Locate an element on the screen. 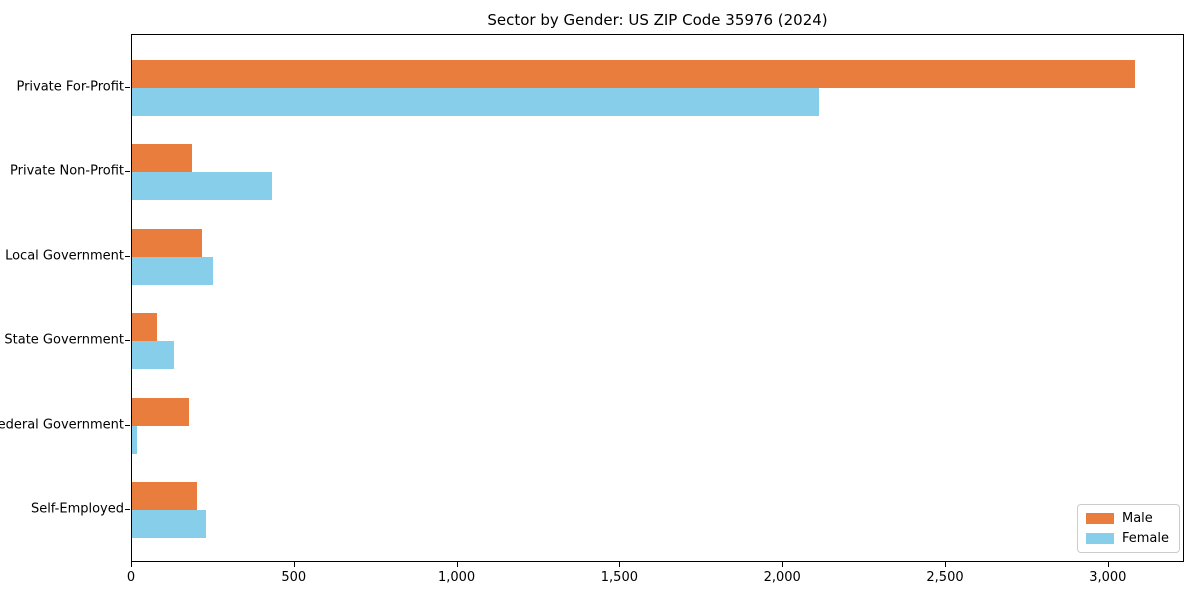 Image resolution: width=1200 pixels, height=600 pixels. y-tick-label: Federal Government is located at coordinates (62, 425).